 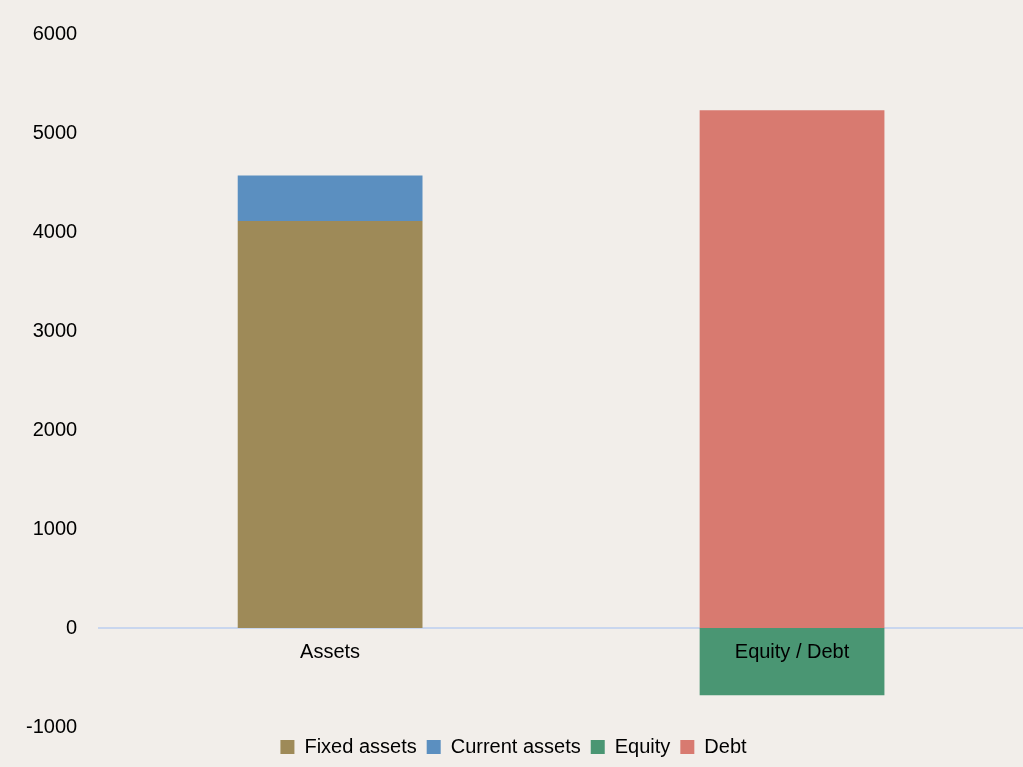 What do you see at coordinates (55, 230) in the screenshot?
I see `y-tick-label: 4000` at bounding box center [55, 230].